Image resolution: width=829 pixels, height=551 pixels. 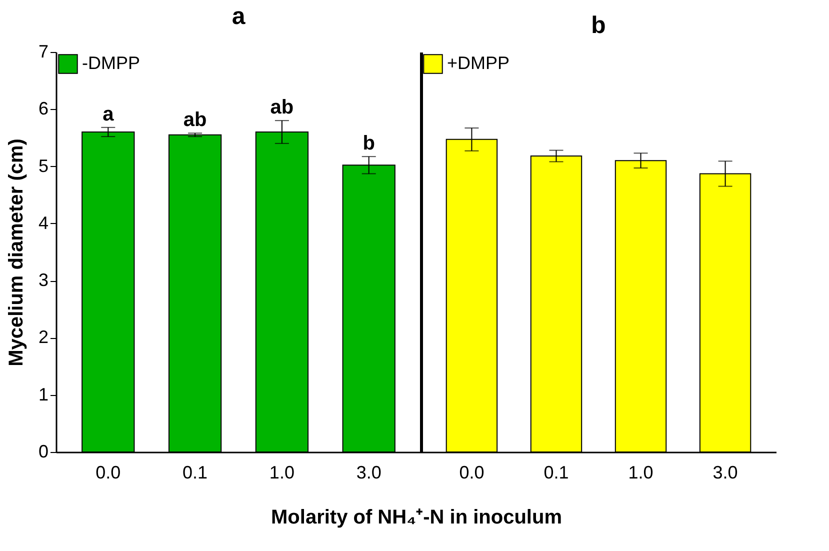 I want to click on y-tick-label: 0, so click(x=43, y=452).